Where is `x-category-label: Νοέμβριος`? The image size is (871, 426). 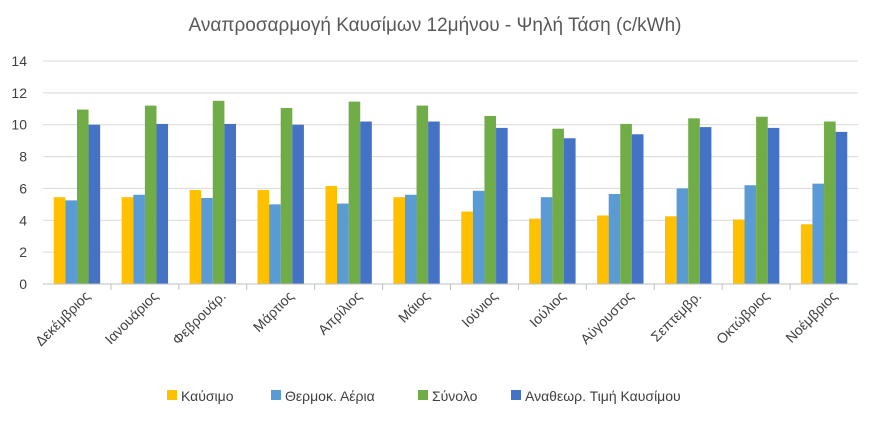
x-category-label: Νοέμβριος is located at coordinates (811, 317).